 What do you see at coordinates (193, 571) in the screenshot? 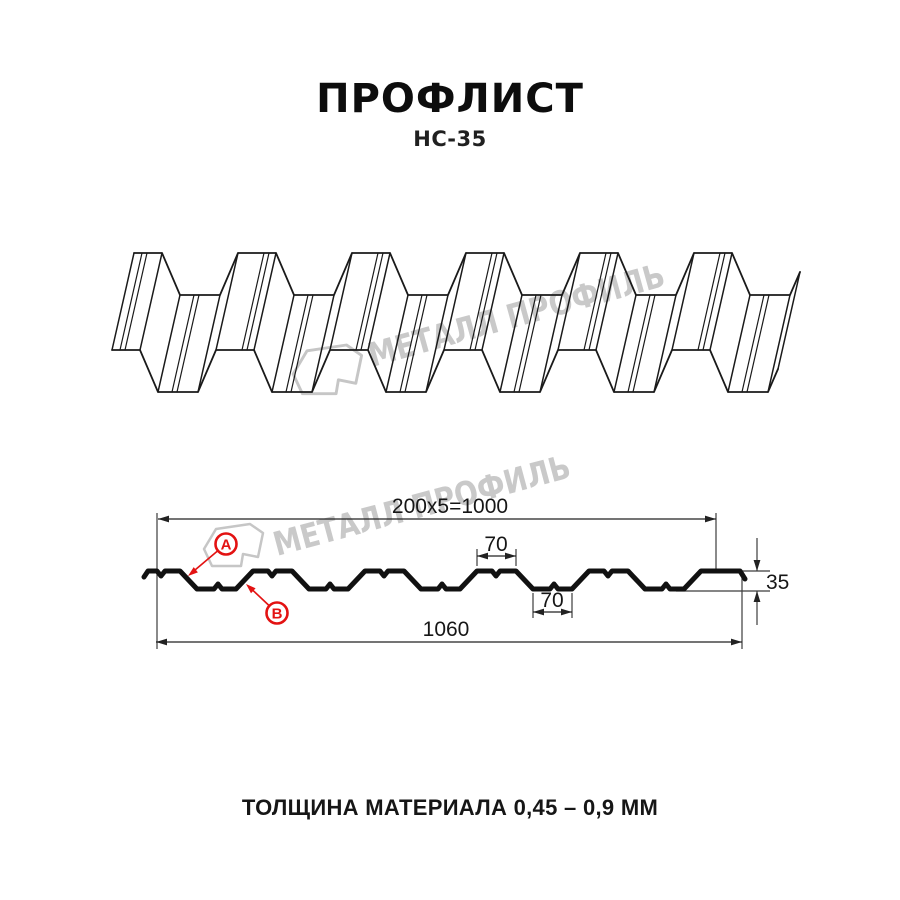
I see `callout-a-arrowhead` at bounding box center [193, 571].